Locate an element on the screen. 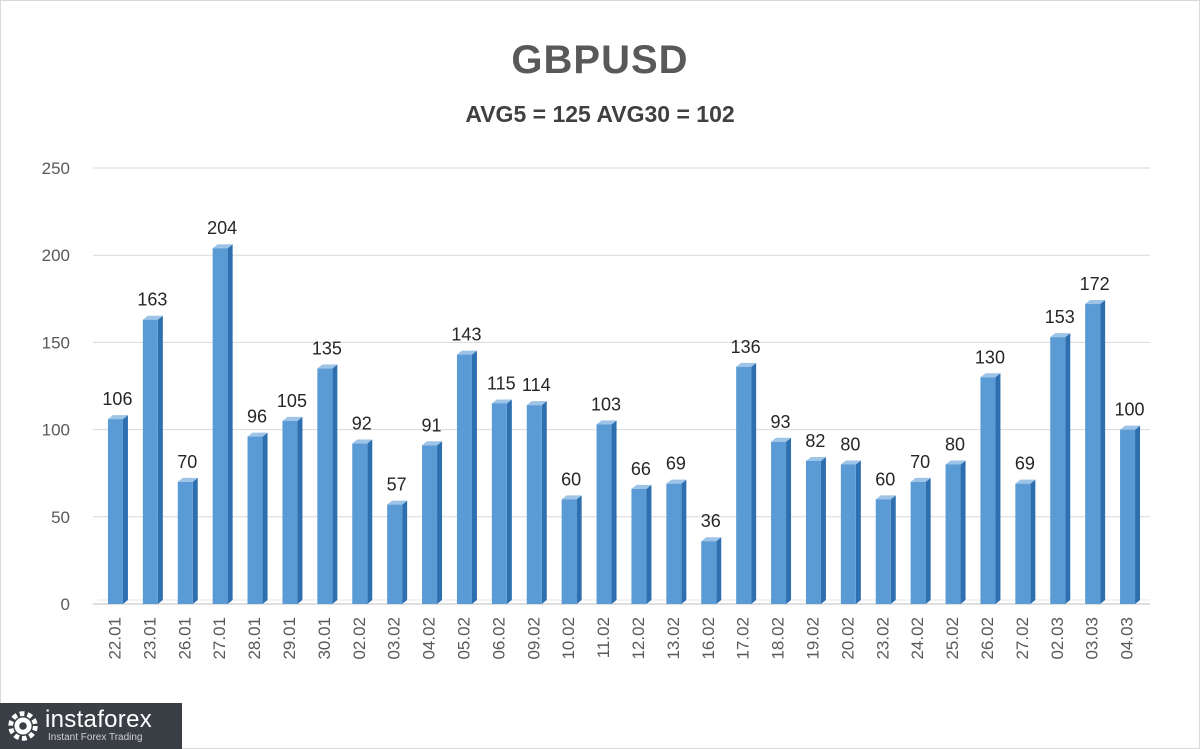 The image size is (1200, 749). x-tick-label: 26.02 is located at coordinates (987, 638).